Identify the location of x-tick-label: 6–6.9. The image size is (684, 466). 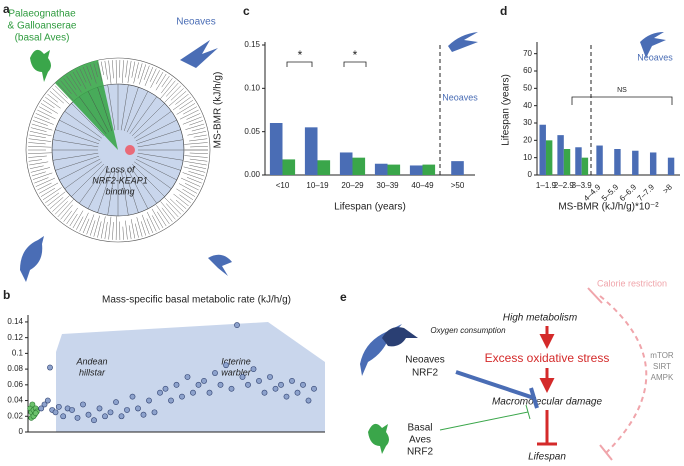
(628, 192).